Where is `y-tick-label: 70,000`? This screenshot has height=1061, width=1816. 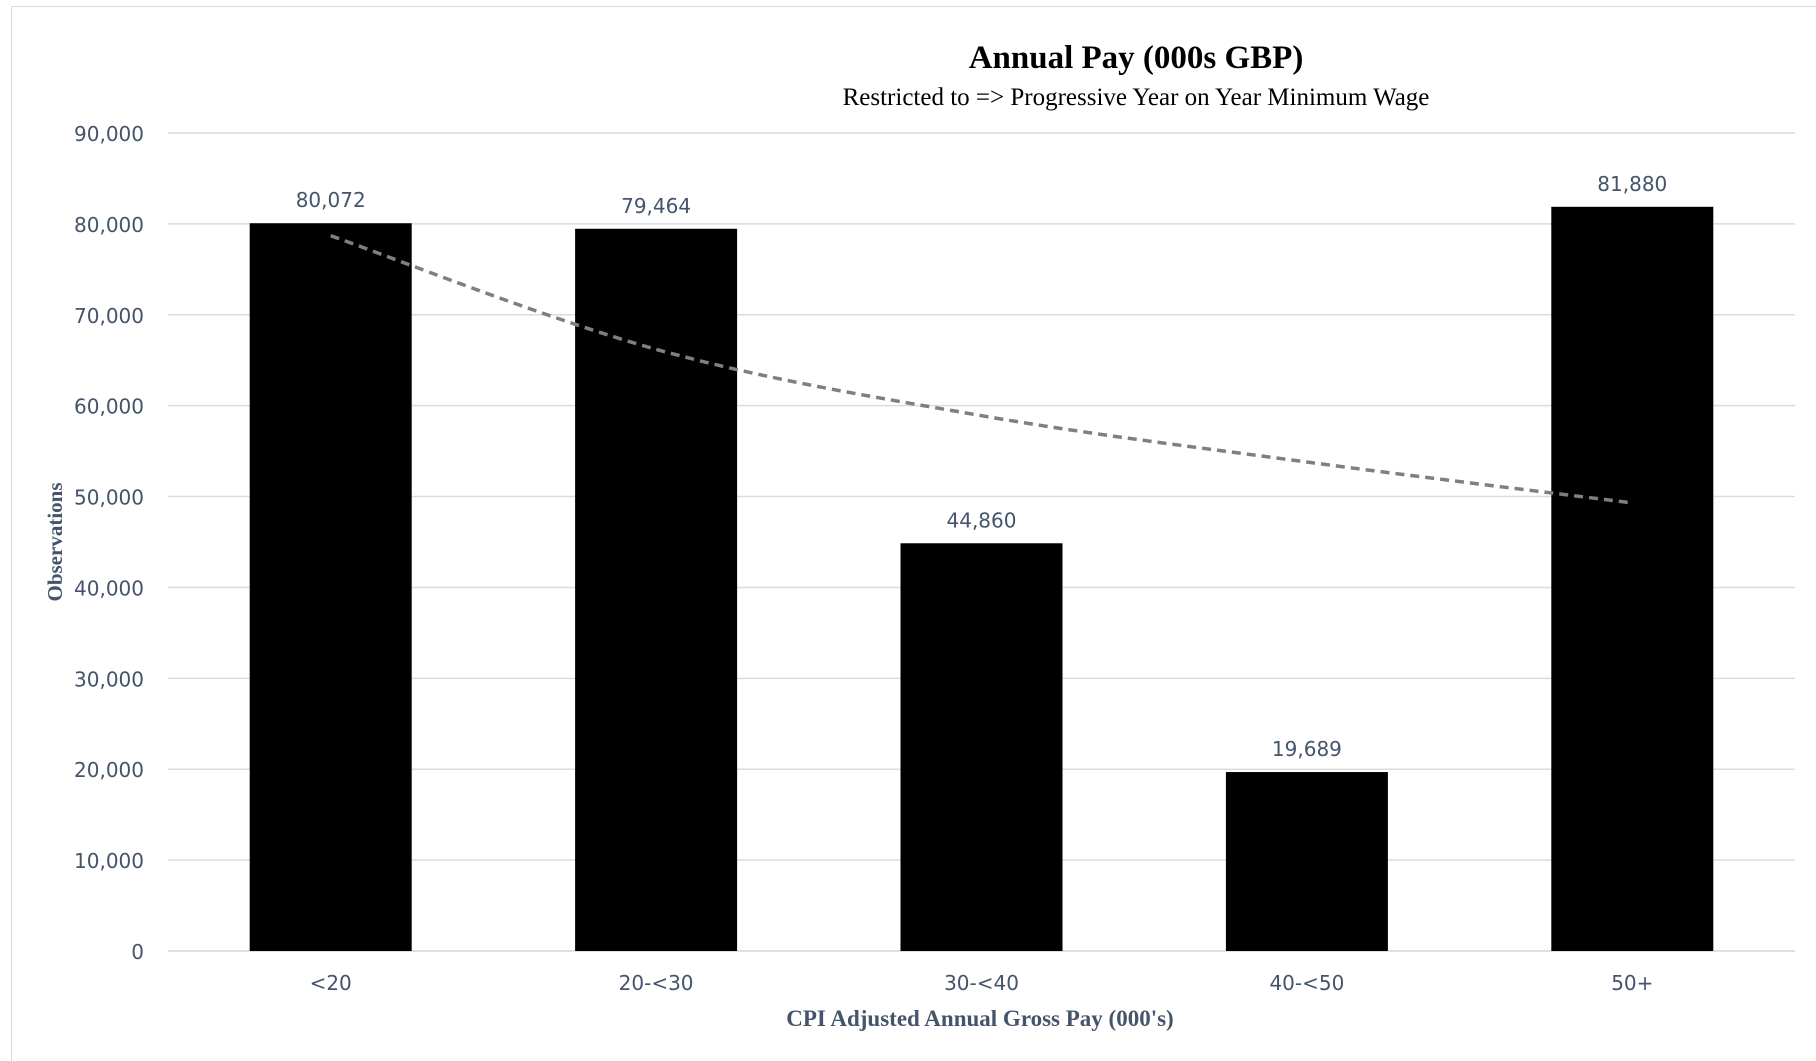 y-tick-label: 70,000 is located at coordinates (109, 316).